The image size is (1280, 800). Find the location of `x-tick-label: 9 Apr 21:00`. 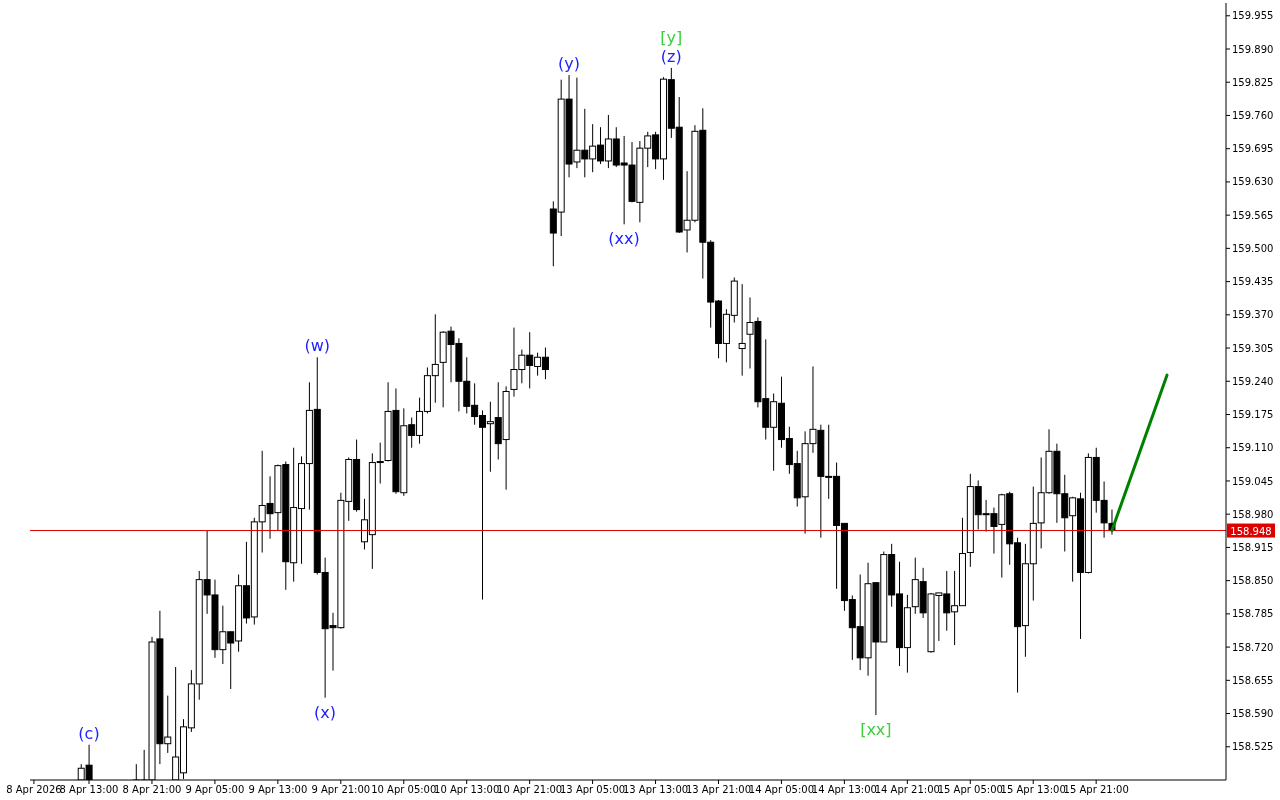

x-tick-label: 9 Apr 21:00 is located at coordinates (341, 790).